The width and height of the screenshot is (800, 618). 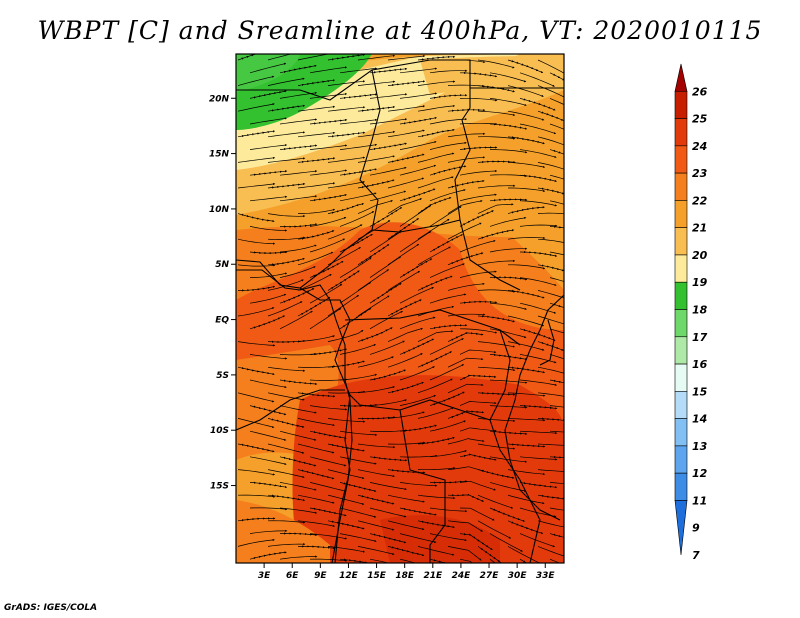 I want to click on colorbar-label: 18, so click(x=700, y=310).